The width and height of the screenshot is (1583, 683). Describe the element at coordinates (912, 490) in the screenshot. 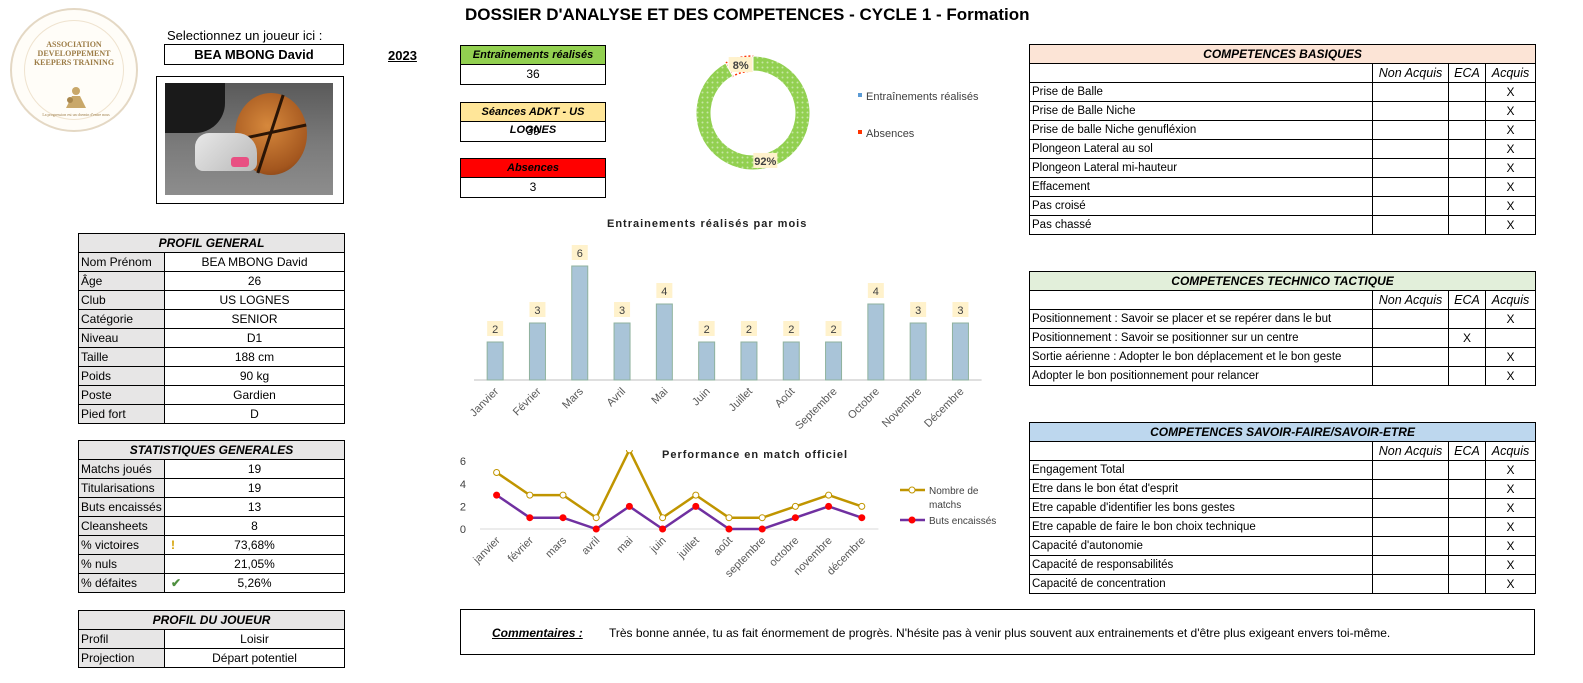

I see `line-legend-marker` at that location.